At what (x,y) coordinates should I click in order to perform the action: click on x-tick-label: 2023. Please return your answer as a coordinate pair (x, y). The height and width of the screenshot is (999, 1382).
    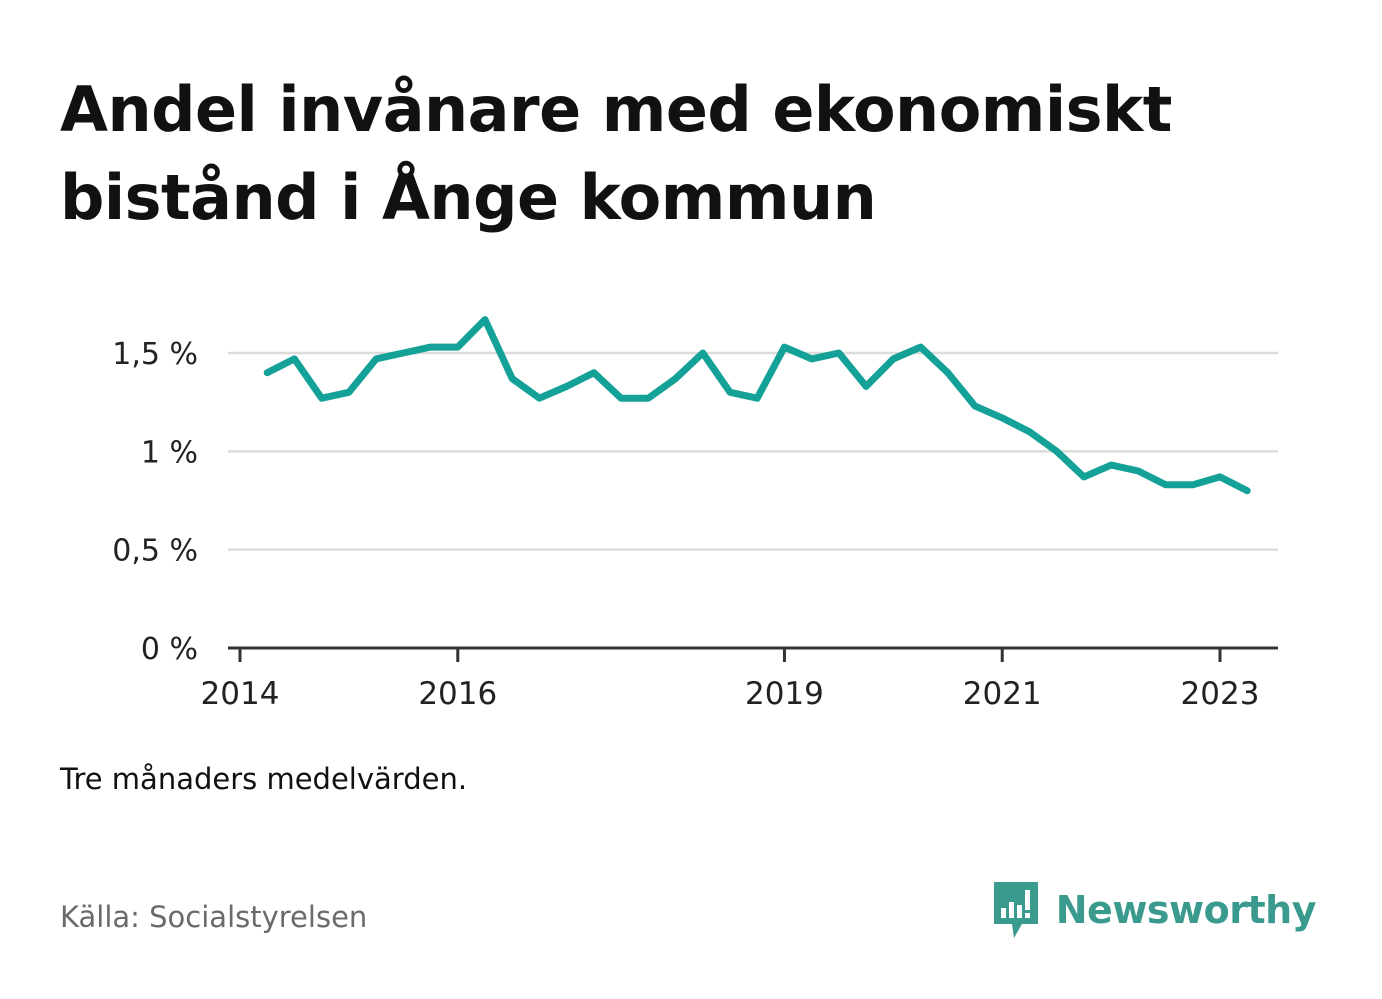
    Looking at the image, I should click on (1220, 694).